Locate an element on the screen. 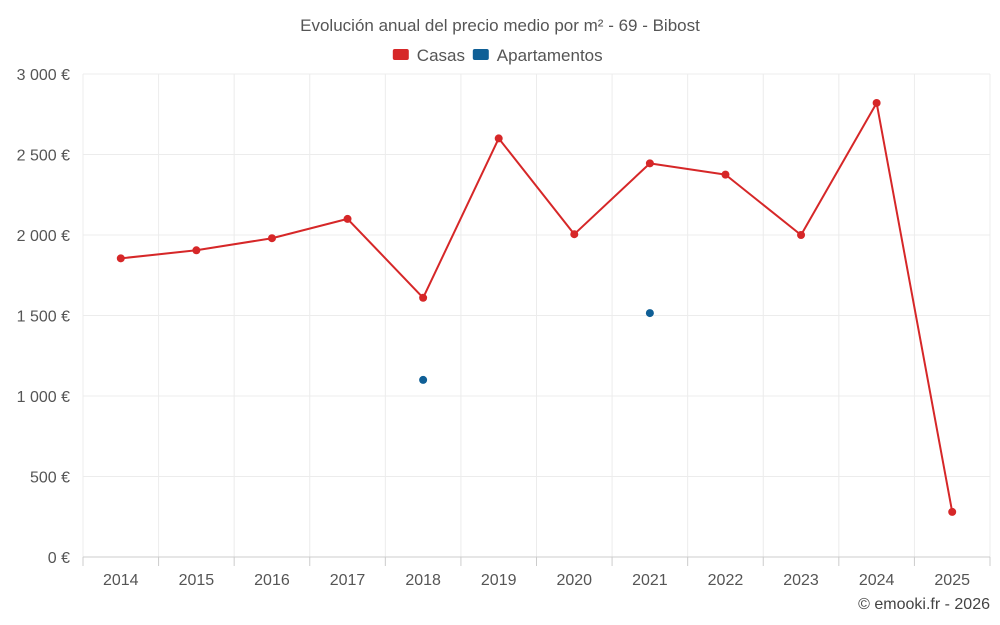 Image resolution: width=1000 pixels, height=625 pixels. y-tick-label: 2 500 € is located at coordinates (43, 156).